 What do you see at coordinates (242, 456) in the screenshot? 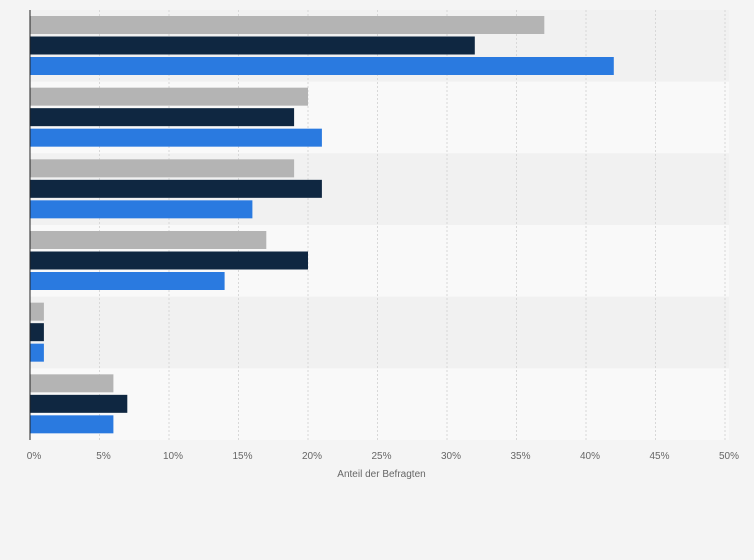
I see `x-tick-label: 15%` at bounding box center [242, 456].